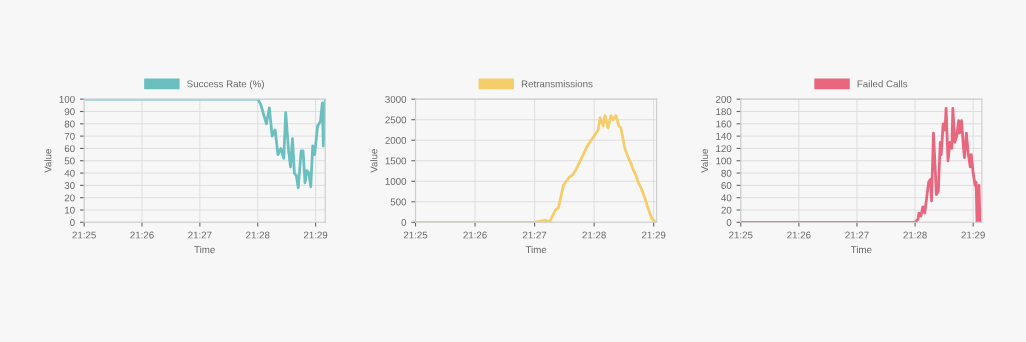 This screenshot has height=342, width=1026. What do you see at coordinates (396, 99) in the screenshot?
I see `y-tick-label: 3000` at bounding box center [396, 99].